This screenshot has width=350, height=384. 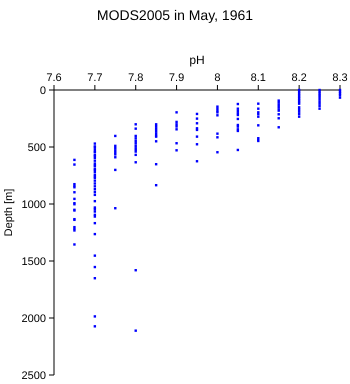 What do you see at coordinates (9, 212) in the screenshot?
I see `y-axis-title: Depth [m]` at bounding box center [9, 212].